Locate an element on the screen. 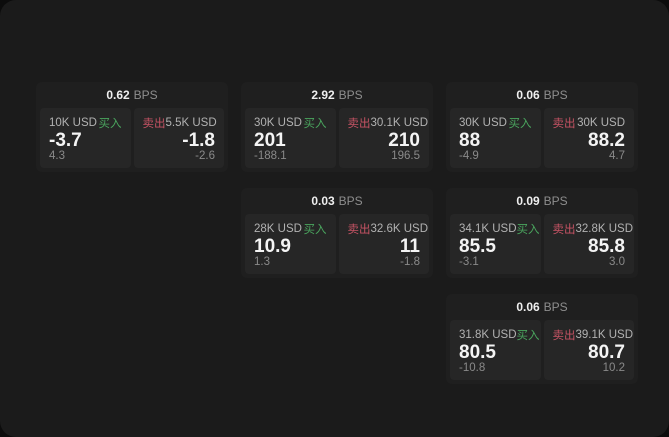 The image size is (669, 437). sell-top-row: 卖出 5.5K USD is located at coordinates (179, 123).